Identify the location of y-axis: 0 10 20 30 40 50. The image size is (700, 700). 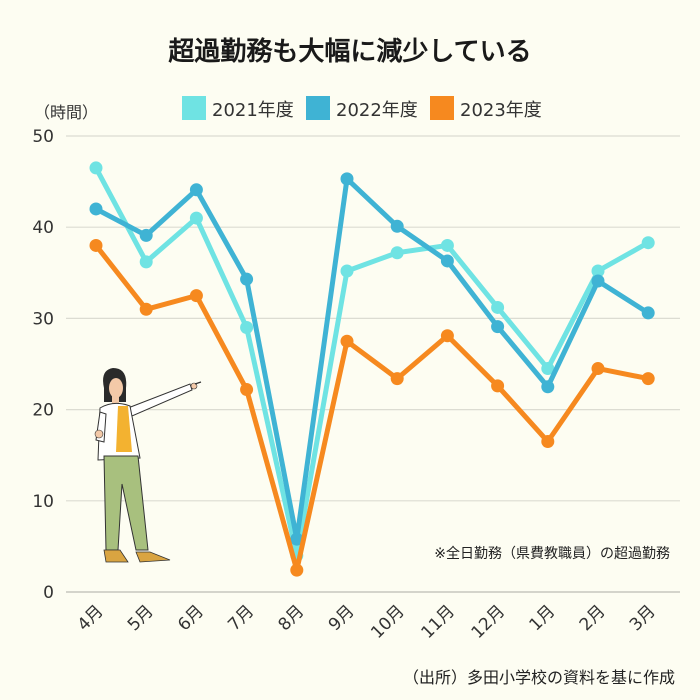
(43, 365).